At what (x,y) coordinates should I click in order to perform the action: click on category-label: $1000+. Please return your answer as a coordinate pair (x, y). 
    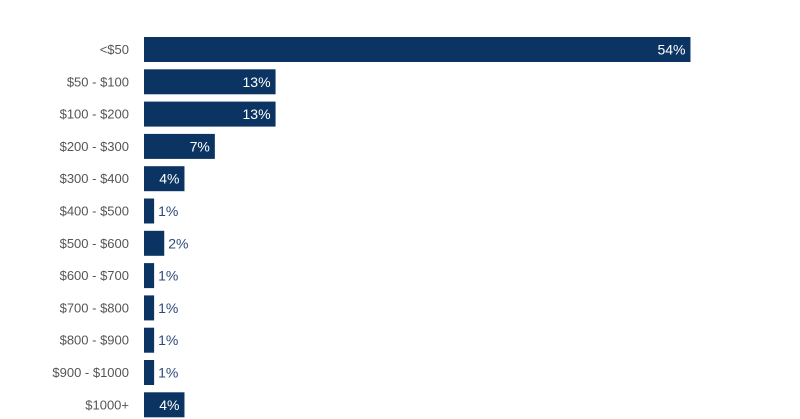
    Looking at the image, I should click on (107, 404).